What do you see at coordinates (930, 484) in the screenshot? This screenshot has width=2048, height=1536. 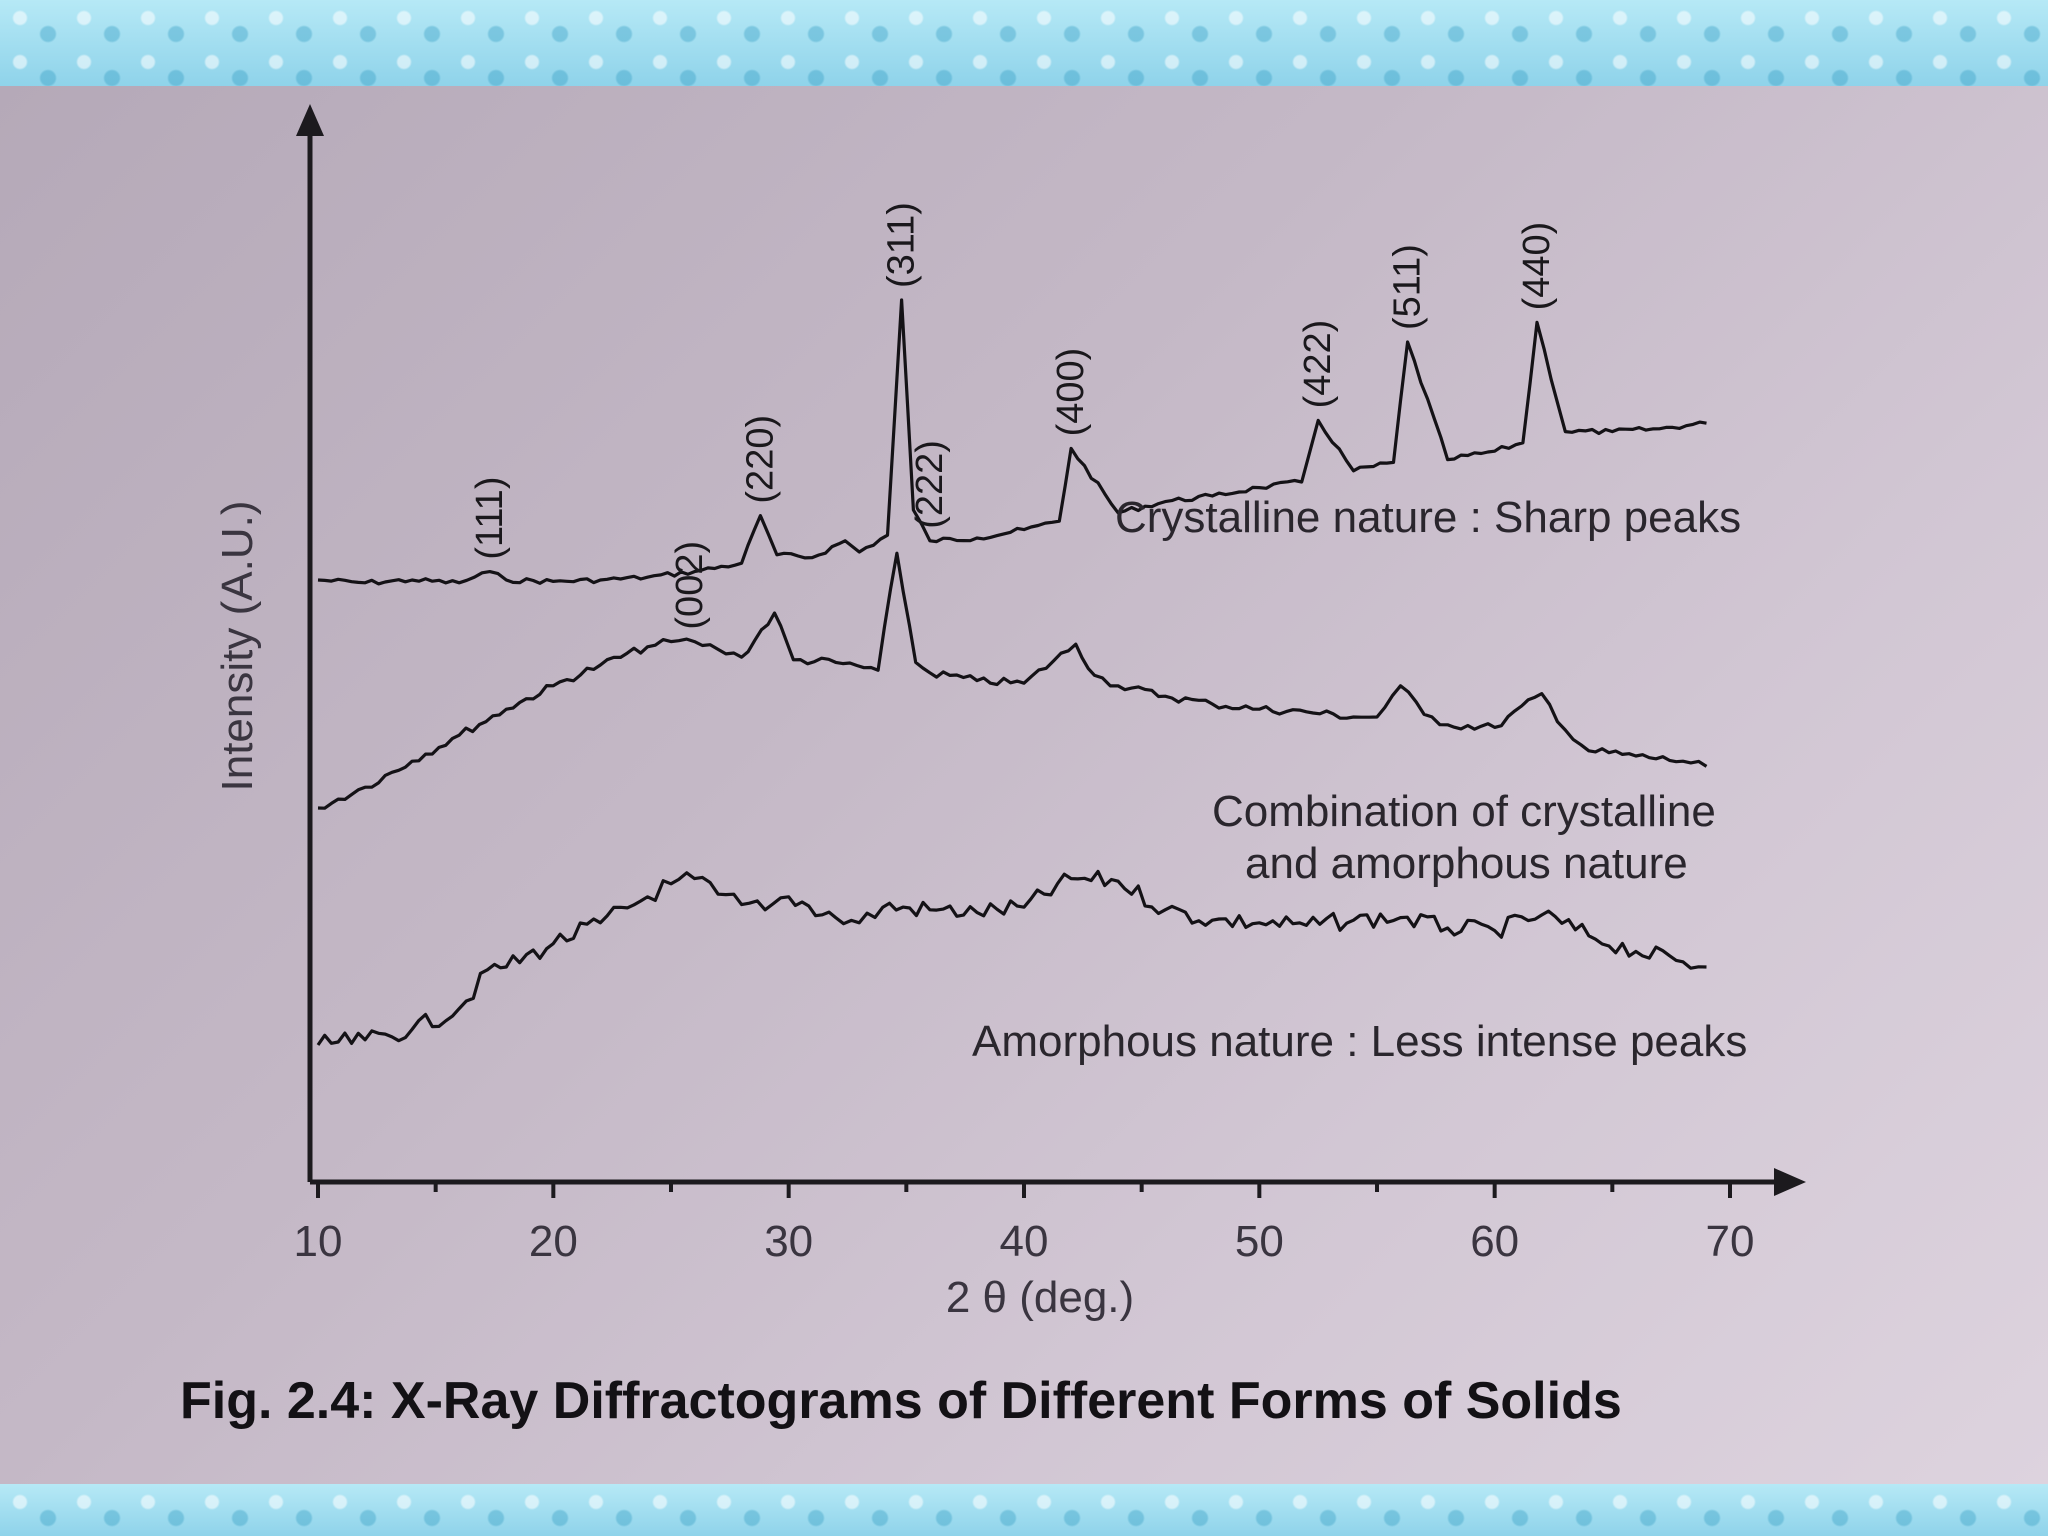 I see `peak-label: (222)` at bounding box center [930, 484].